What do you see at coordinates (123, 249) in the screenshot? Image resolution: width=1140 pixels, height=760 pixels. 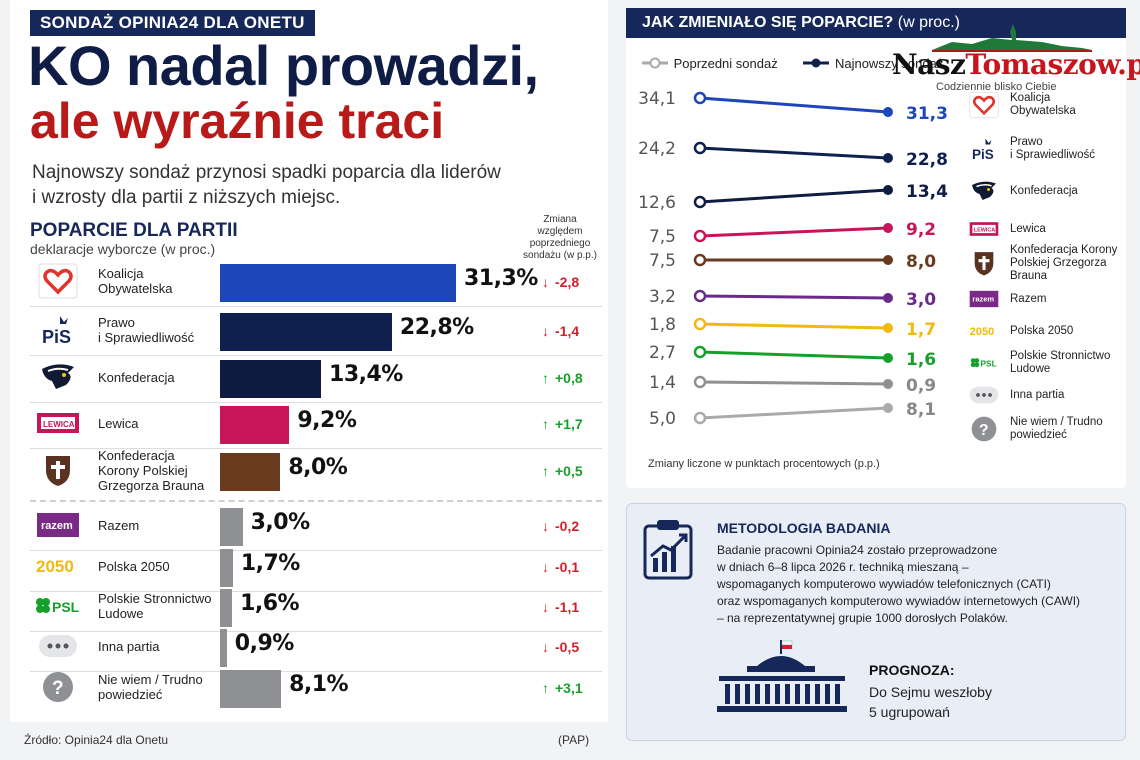 I see `bar-chart-subtitle: deklaracje wyborcze (w proc.)` at bounding box center [123, 249].